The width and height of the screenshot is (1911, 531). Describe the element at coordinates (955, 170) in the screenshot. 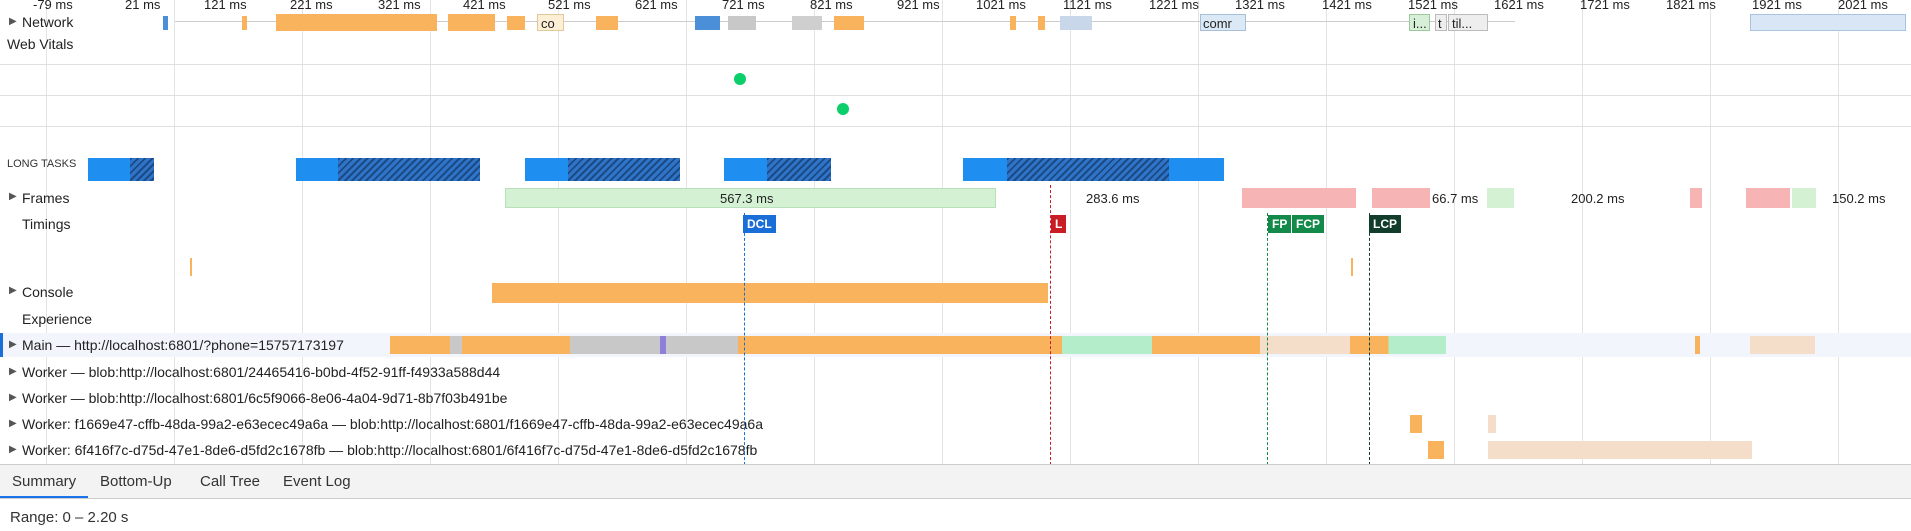

I see `long-tasks-track: LONG TASKS` at that location.